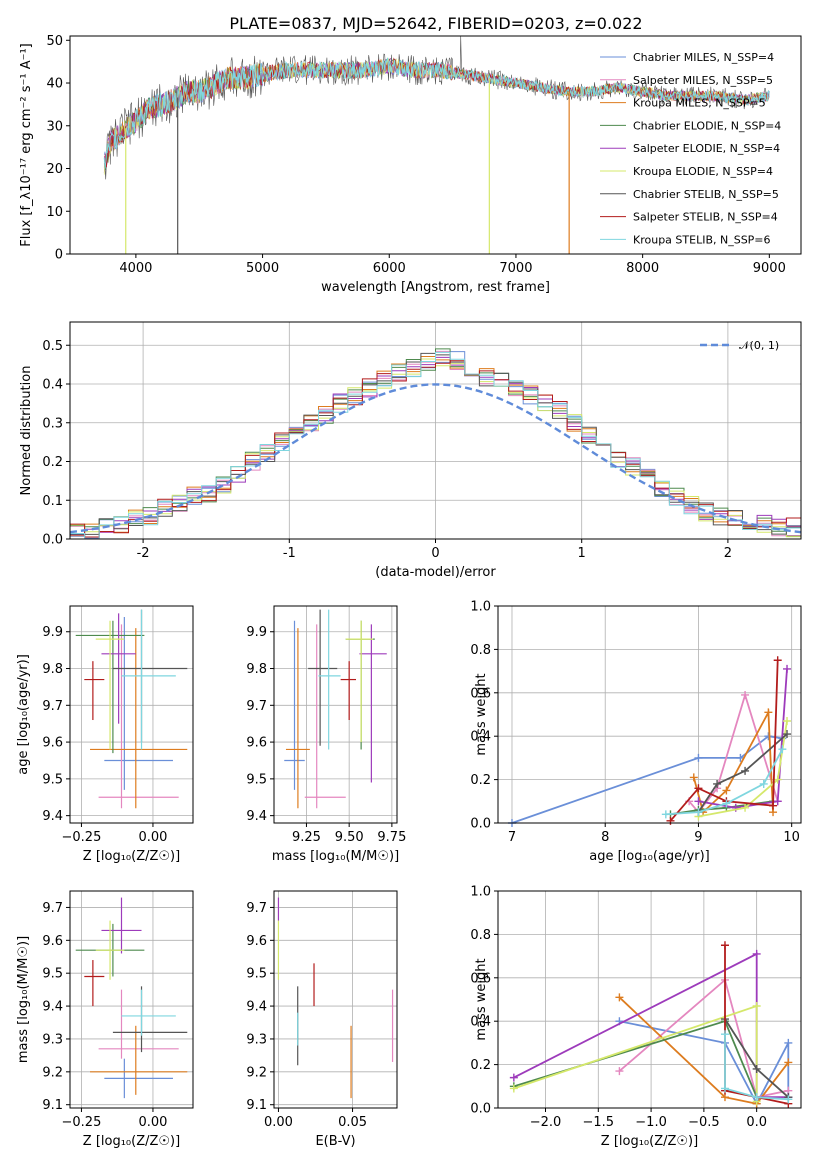  What do you see at coordinates (436, 113) in the screenshot?
I see `spectrum-series-line` at bounding box center [436, 113].